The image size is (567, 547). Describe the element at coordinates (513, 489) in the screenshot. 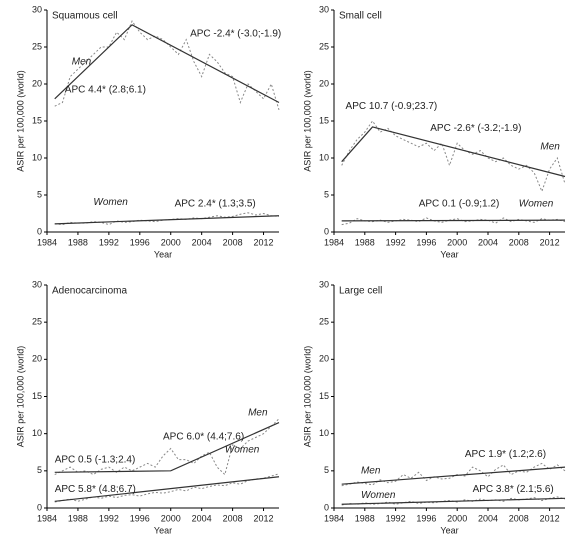

I see `annotation: APC 3.8* (2.1;5.6)` at that location.